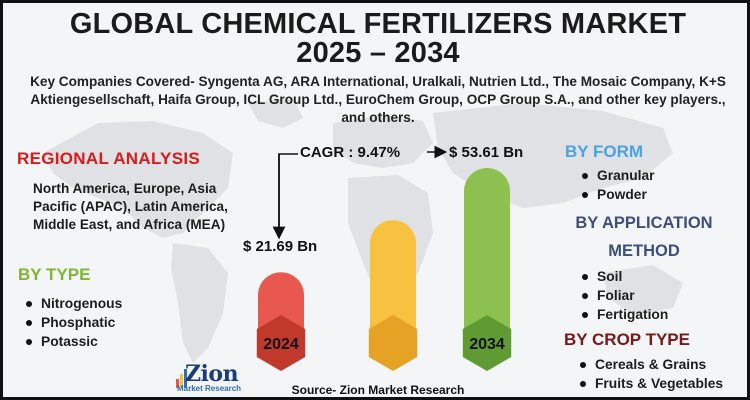 The width and height of the screenshot is (750, 400). What do you see at coordinates (624, 276) in the screenshot?
I see `list-item: Soil` at bounding box center [624, 276].